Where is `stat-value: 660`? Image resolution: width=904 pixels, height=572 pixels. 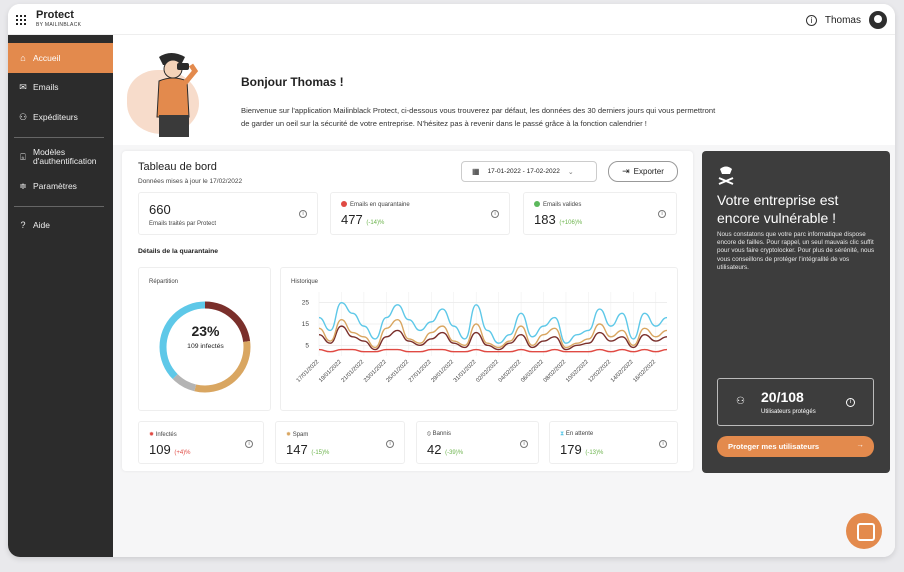 stat-value: 660 is located at coordinates (160, 209).